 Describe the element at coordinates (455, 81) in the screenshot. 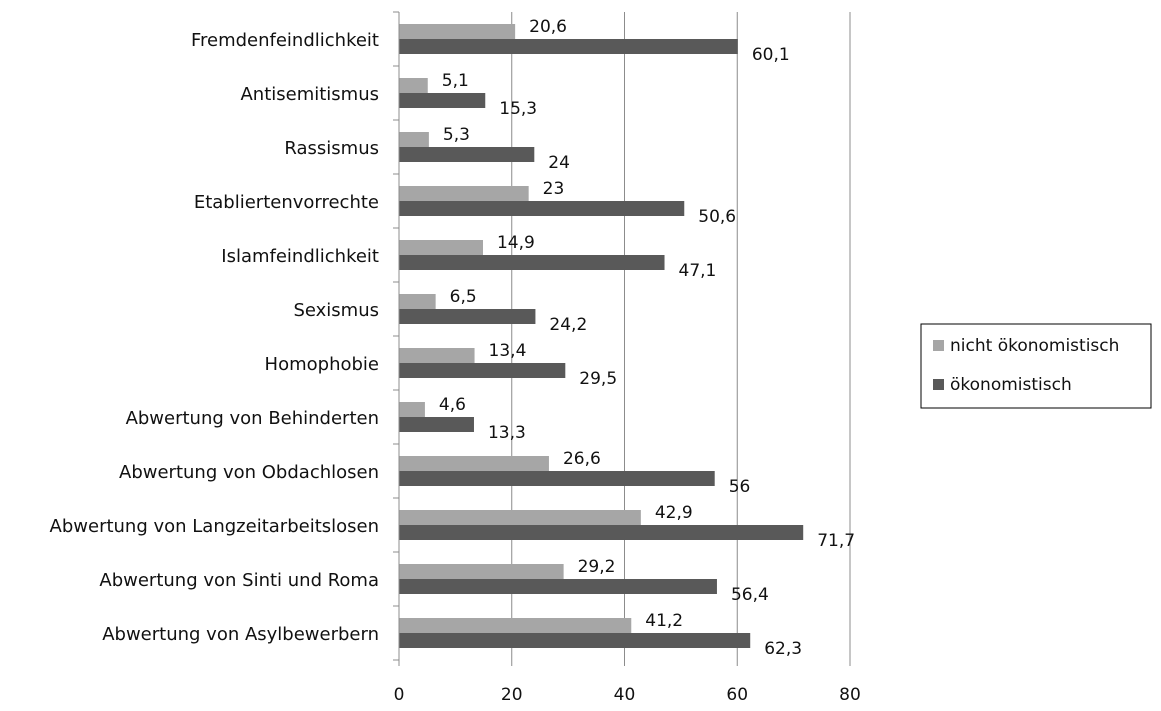

I see `data-label: 5,1` at that location.